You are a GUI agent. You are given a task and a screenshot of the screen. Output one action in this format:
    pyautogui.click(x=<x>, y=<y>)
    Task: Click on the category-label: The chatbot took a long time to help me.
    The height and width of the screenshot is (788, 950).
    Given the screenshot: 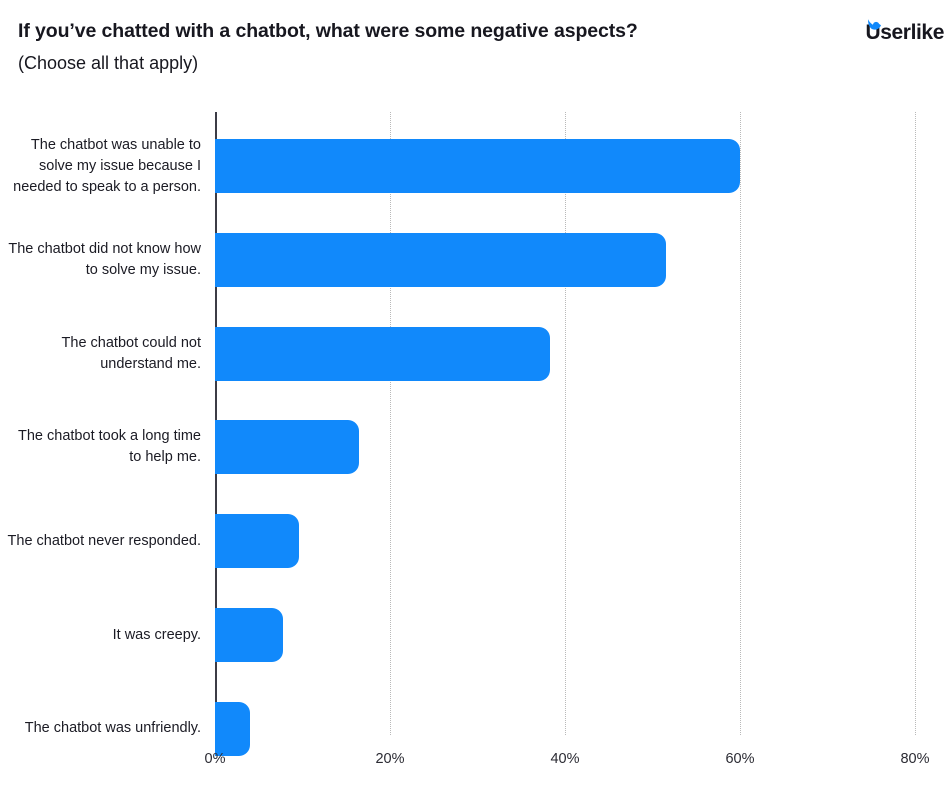 What is the action you would take?
    pyautogui.click(x=109, y=447)
    